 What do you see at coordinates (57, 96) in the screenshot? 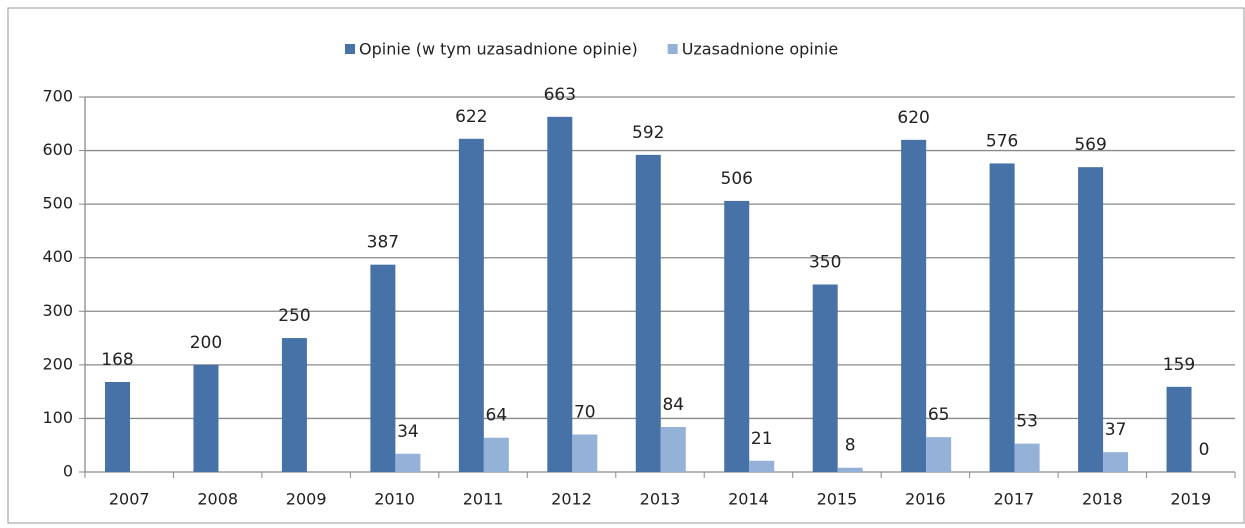
I see `y-tick-label: 700` at bounding box center [57, 96].